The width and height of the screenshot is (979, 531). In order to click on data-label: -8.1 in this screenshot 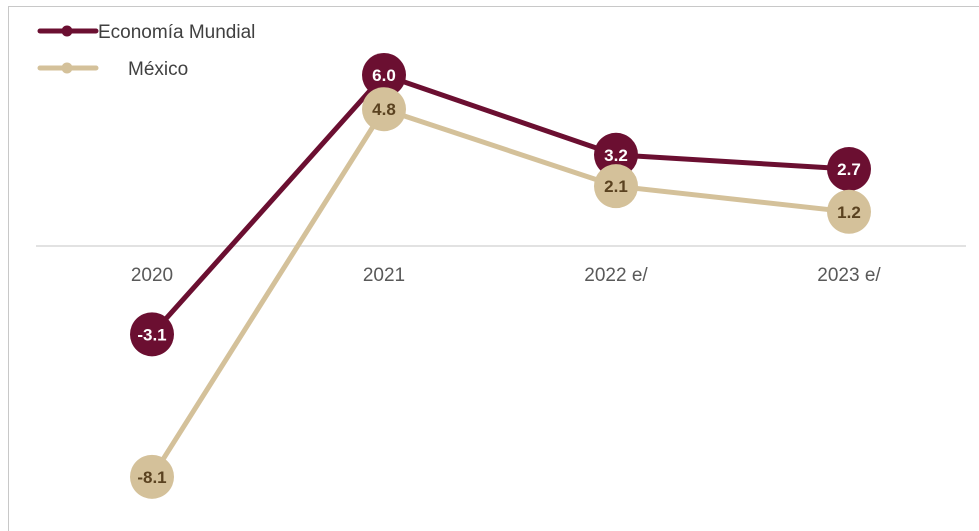, I will do `click(151, 477)`.